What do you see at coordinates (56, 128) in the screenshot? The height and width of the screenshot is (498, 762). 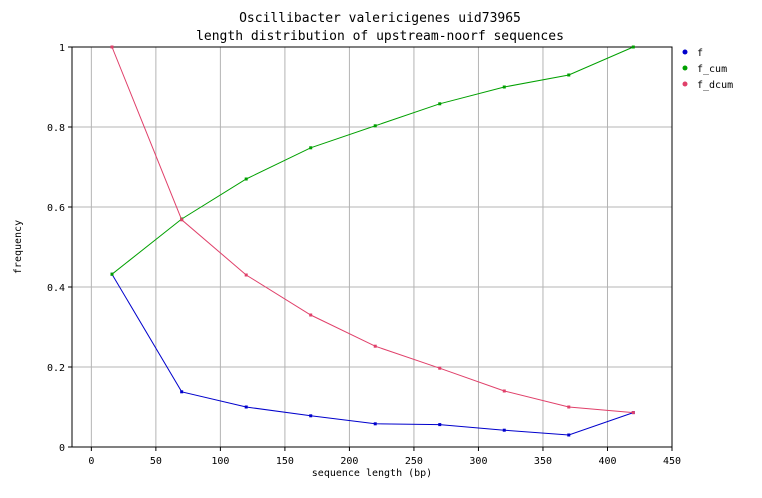 I see `y-tick-label: 0.8` at bounding box center [56, 128].